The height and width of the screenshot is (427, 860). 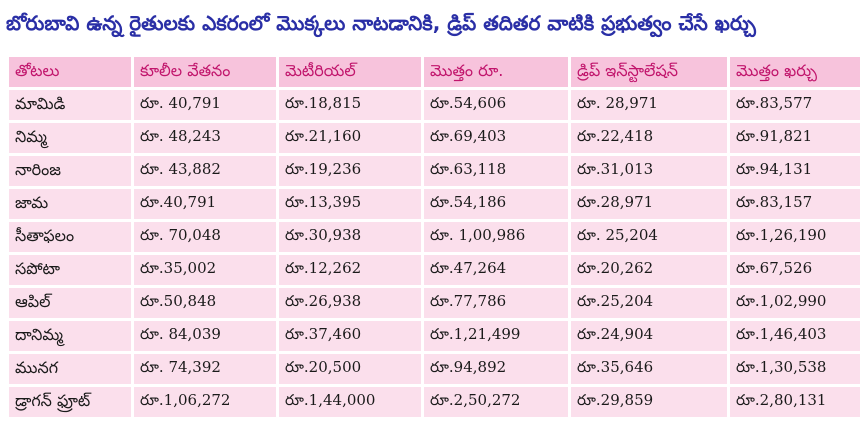 What do you see at coordinates (795, 270) in the screenshot?
I see `cell-total-cost: రూ.67,526` at bounding box center [795, 270].